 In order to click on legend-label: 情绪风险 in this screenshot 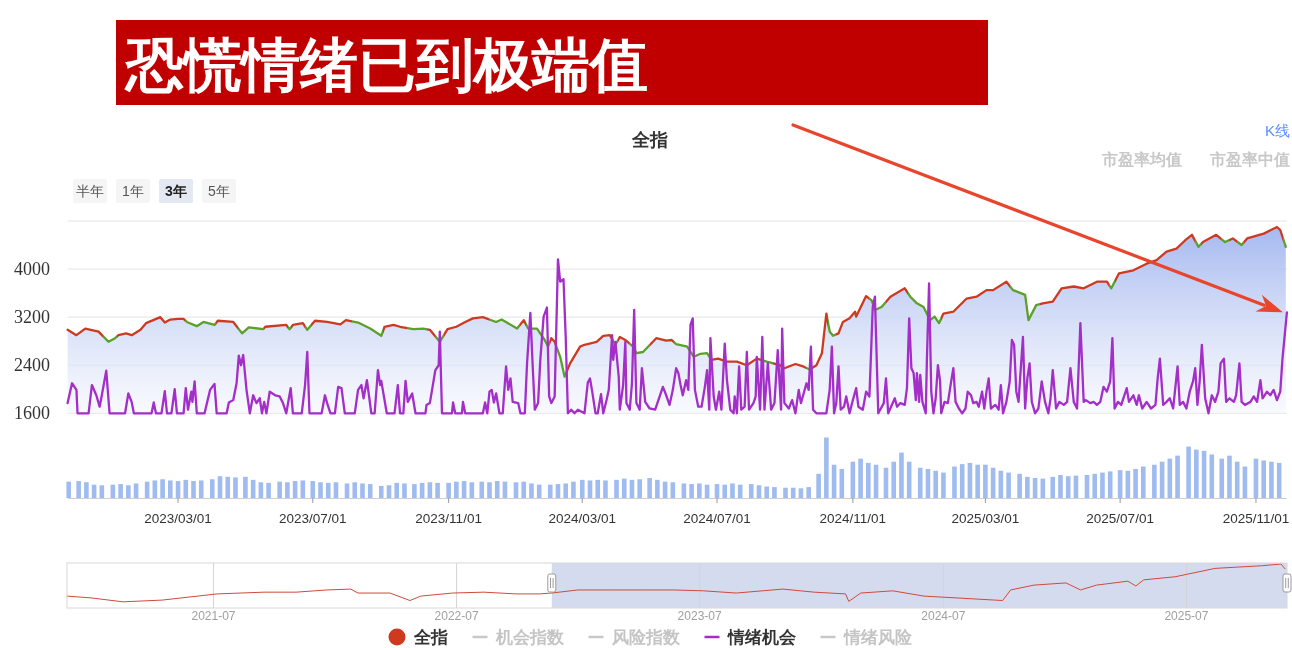, I will do `click(877, 637)`.